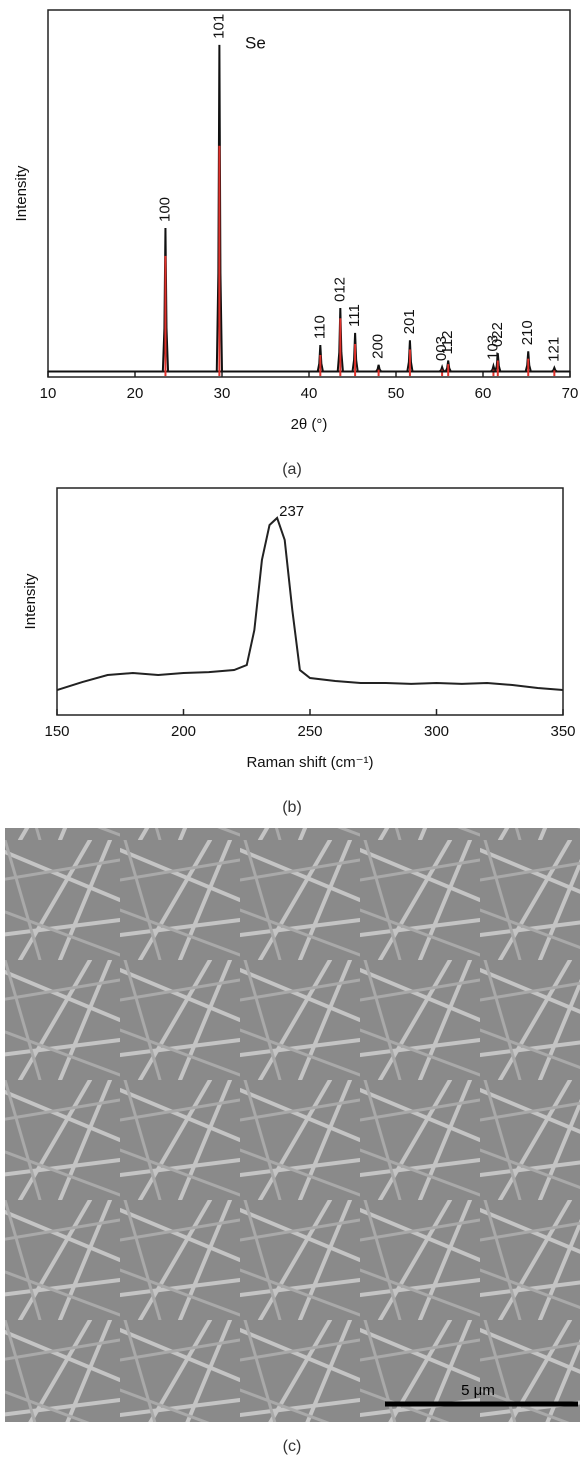  What do you see at coordinates (291, 511) in the screenshot?
I see `peak-annotation: 237` at bounding box center [291, 511].